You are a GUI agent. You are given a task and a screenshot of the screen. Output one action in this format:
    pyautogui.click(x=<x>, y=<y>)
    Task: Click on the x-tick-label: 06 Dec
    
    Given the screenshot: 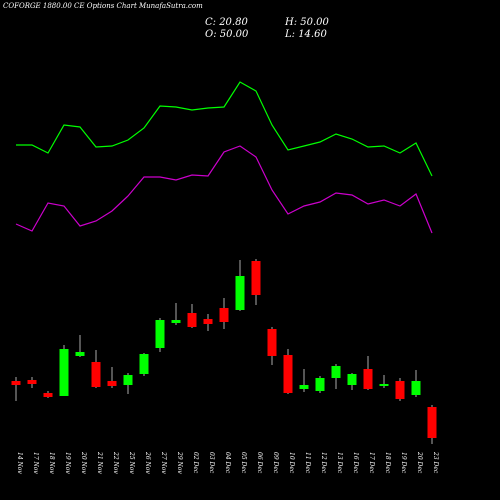 What is the action you would take?
    pyautogui.click(x=259, y=463)
    